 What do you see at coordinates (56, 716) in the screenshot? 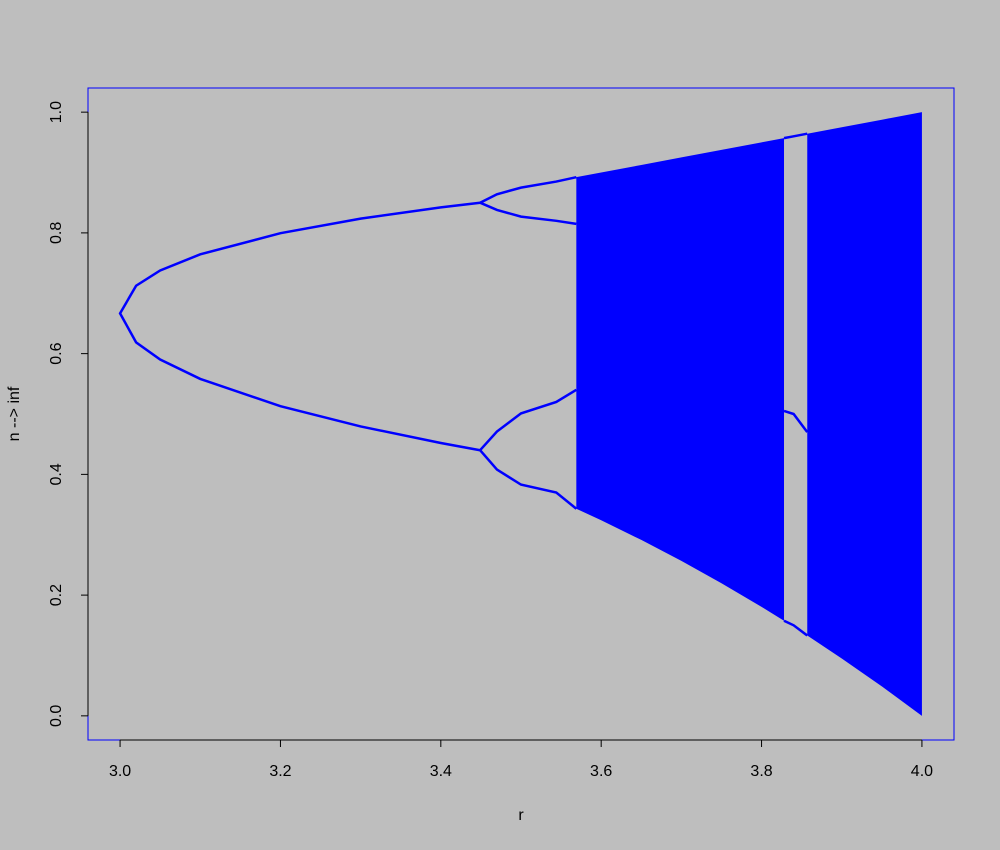
I see `y-tick-label: 0.0` at bounding box center [56, 716].